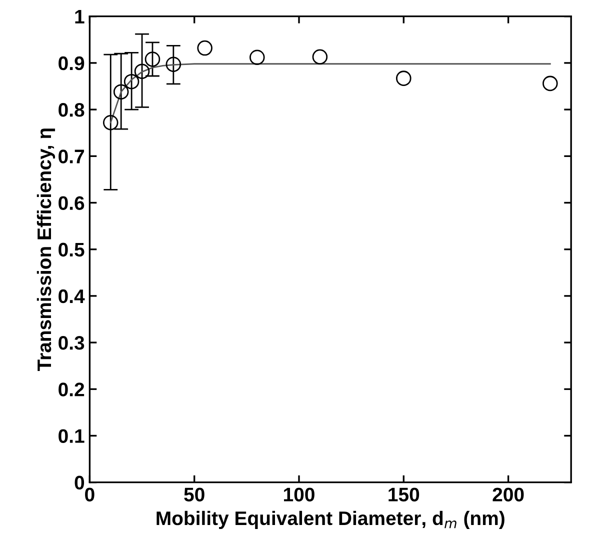 The image size is (598, 545). I want to click on y-tick-label: 0.7, so click(71, 157).